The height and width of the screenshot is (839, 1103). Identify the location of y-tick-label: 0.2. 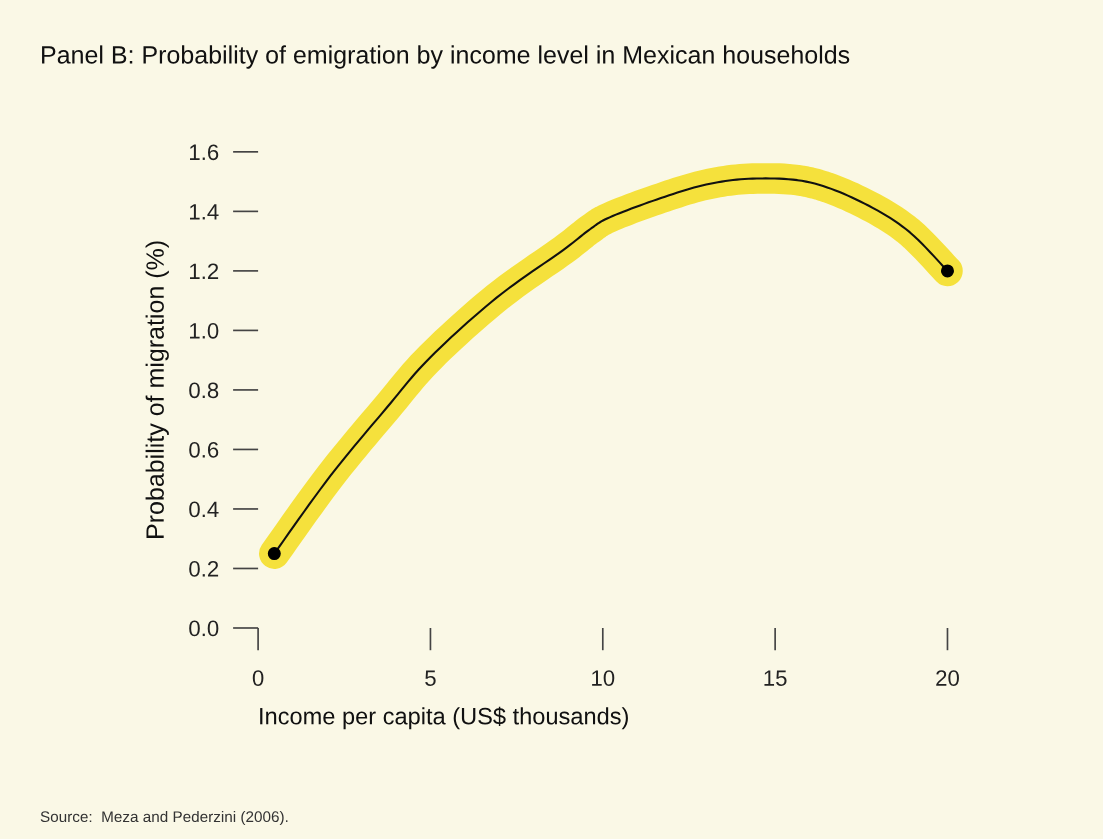
(204, 569).